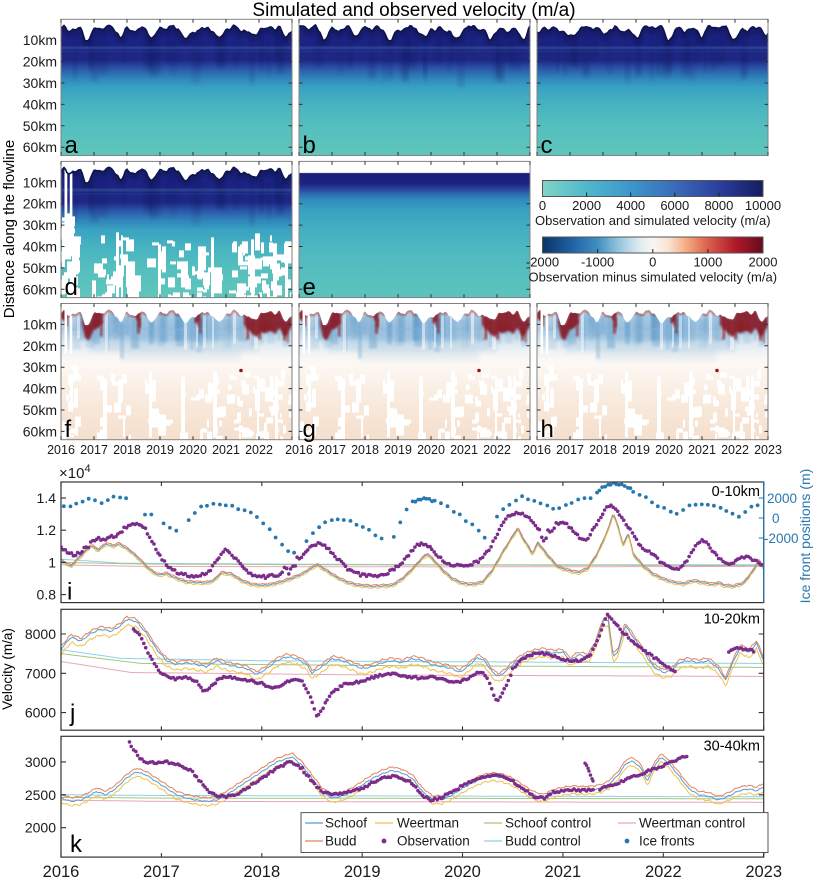 Image resolution: width=819 pixels, height=888 pixels. What do you see at coordinates (547, 429) in the screenshot?
I see `svg-text: h` at bounding box center [547, 429].